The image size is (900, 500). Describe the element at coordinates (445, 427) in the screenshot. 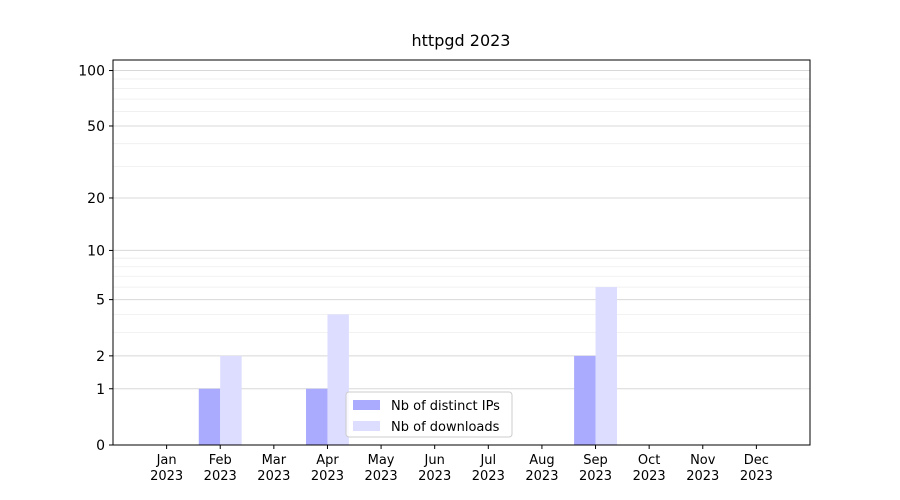

I see `legend-label: Nb of downloads` at that location.